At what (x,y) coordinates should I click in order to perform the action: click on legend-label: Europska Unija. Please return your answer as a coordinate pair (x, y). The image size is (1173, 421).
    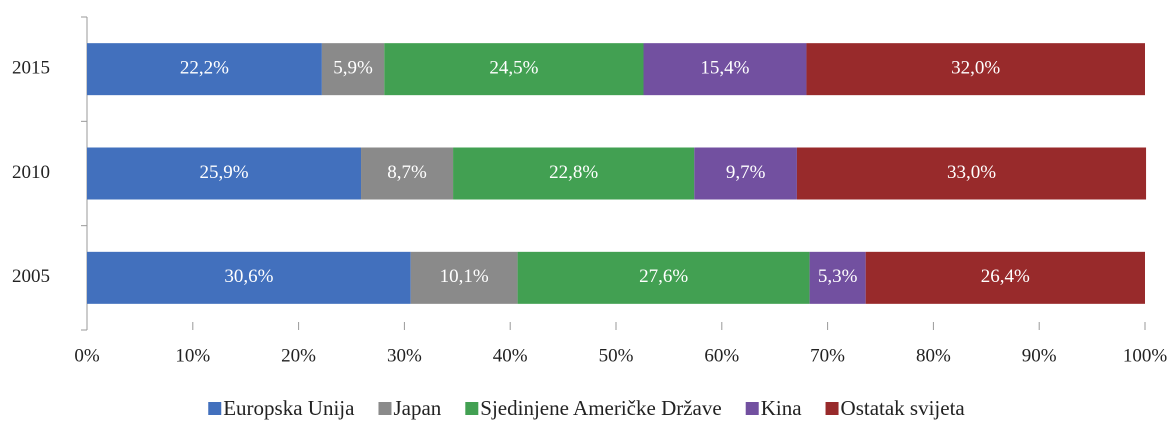
    Looking at the image, I should click on (289, 408).